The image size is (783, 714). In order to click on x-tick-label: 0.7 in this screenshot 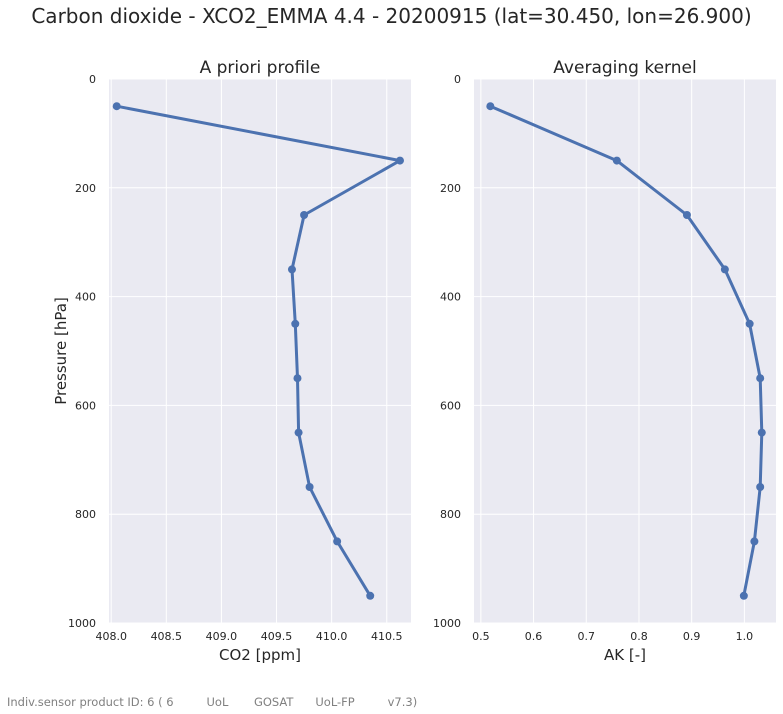, I will do `click(587, 636)`.